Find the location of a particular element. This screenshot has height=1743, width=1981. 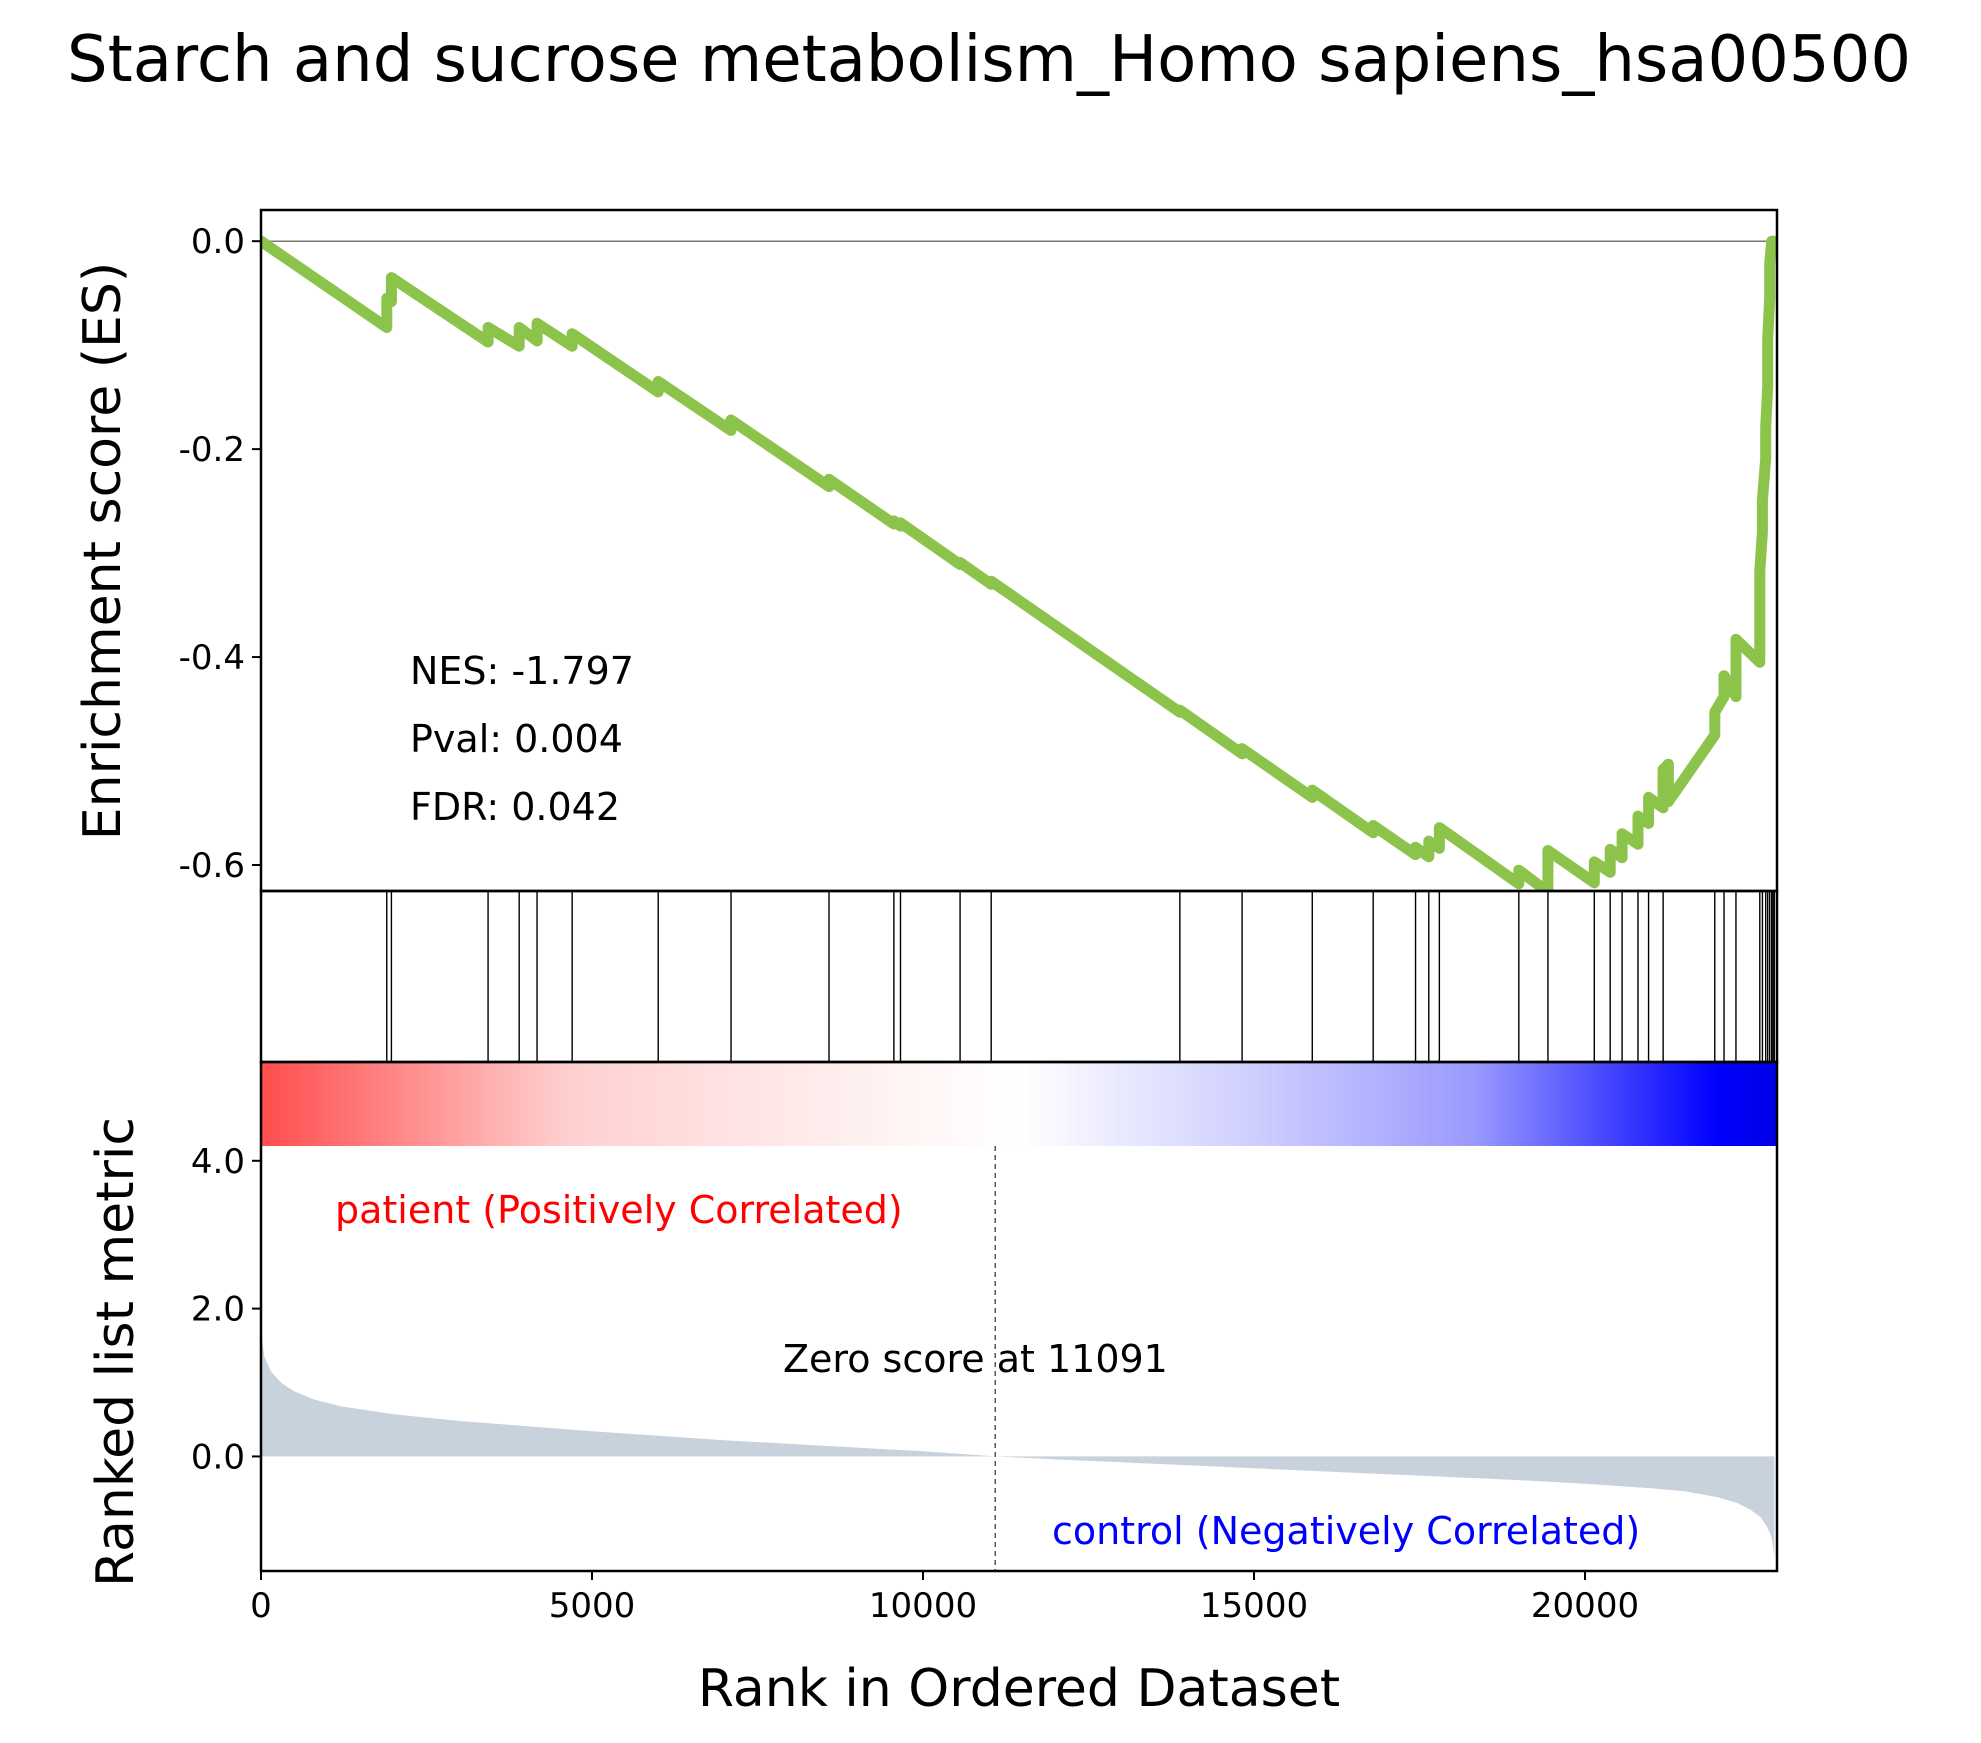

metric-y-tick-label: 2.0 is located at coordinates (218, 1310).